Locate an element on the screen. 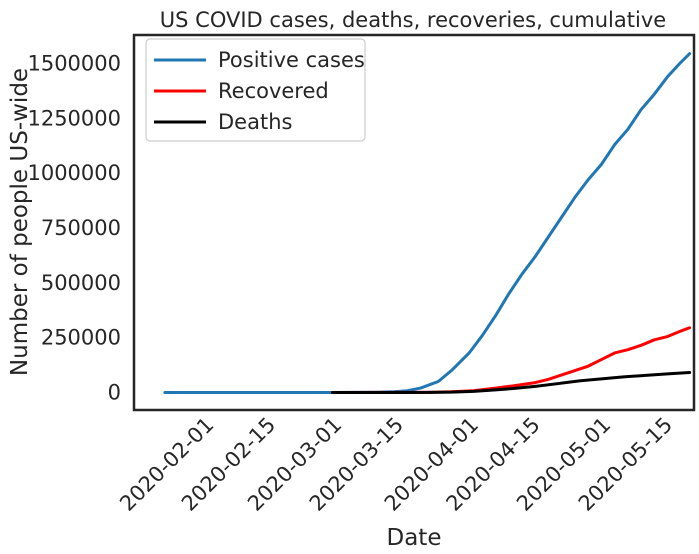 The width and height of the screenshot is (699, 554). y-tick-label: 1500000 is located at coordinates (74, 64).